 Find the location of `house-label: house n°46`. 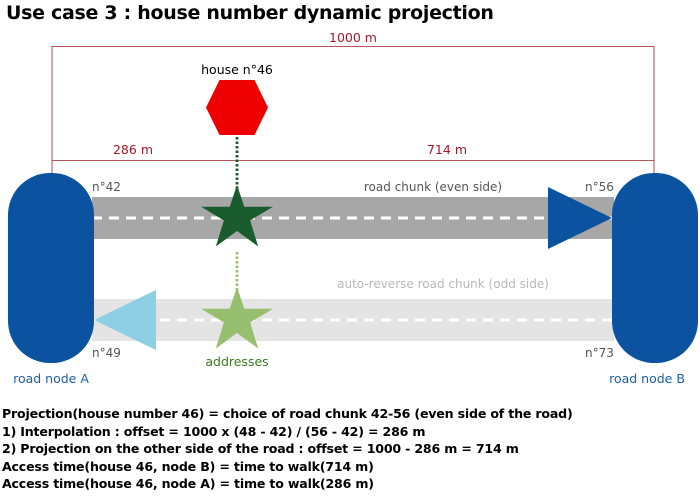

house-label: house n°46 is located at coordinates (237, 69).